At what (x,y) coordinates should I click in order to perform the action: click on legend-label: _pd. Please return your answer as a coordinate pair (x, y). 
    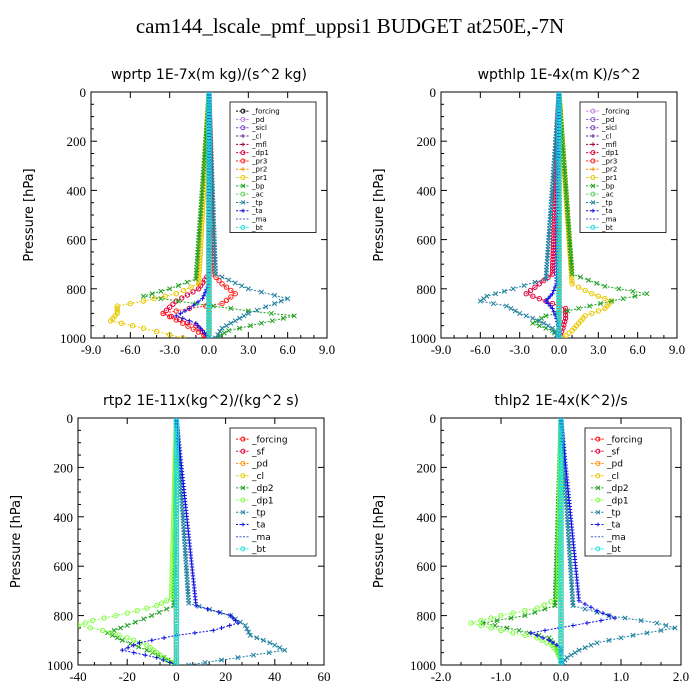
    Looking at the image, I should click on (614, 465).